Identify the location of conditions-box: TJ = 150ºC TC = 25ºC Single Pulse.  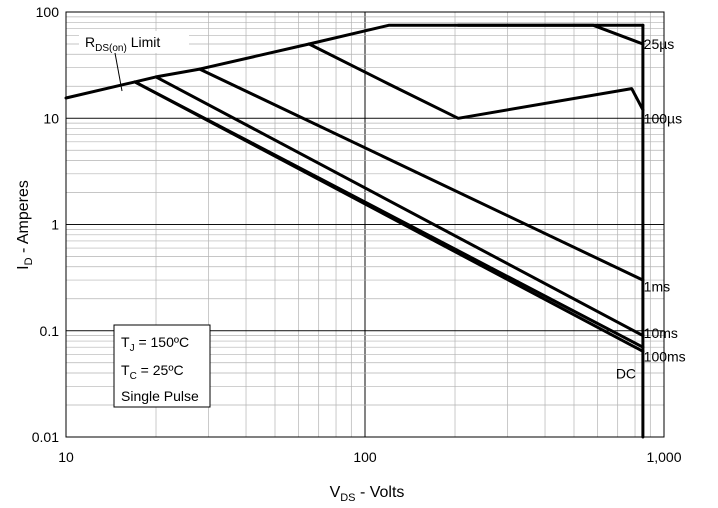
(162, 366).